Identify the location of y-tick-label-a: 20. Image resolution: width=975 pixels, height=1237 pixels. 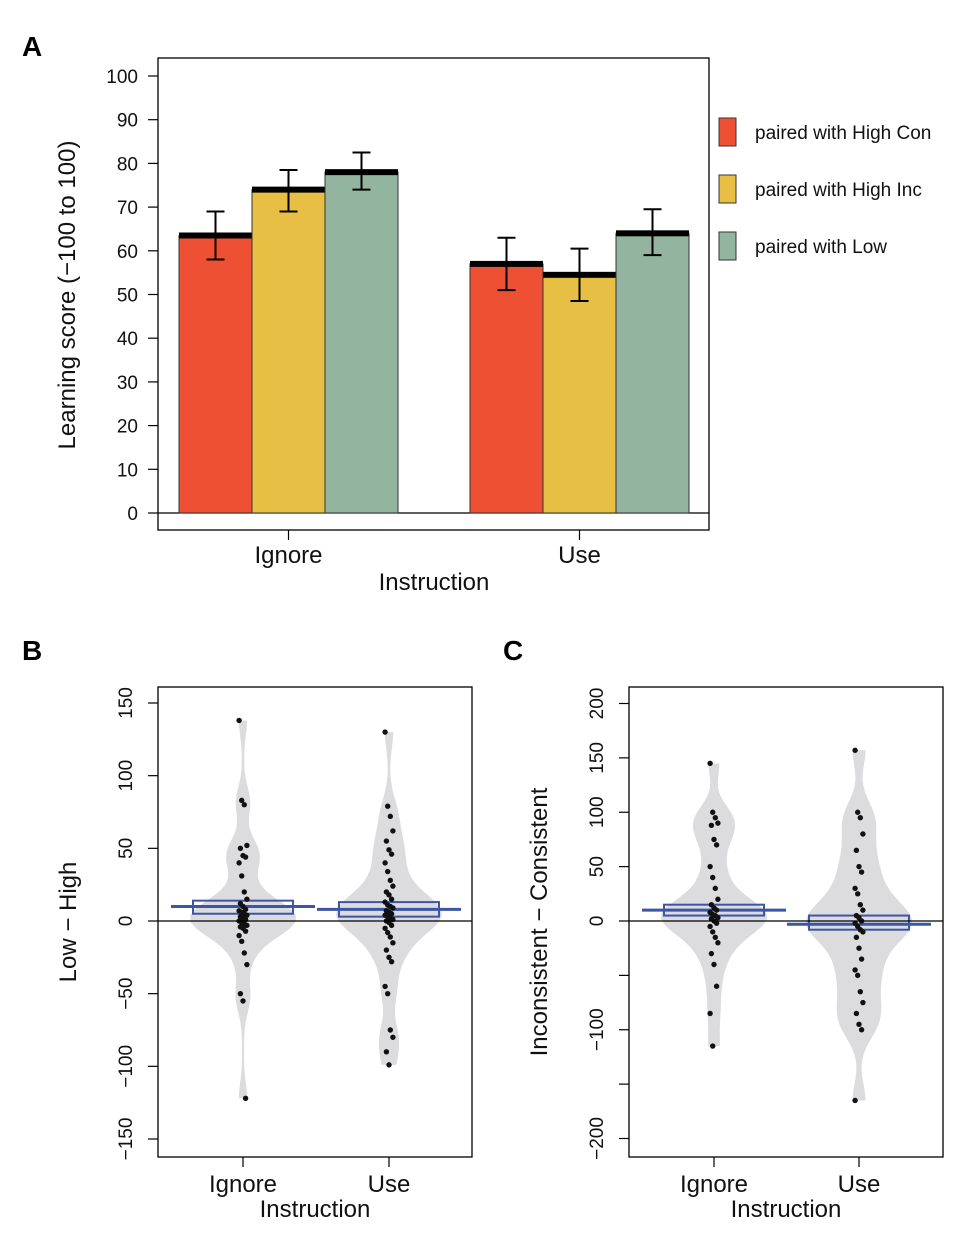
(127, 427).